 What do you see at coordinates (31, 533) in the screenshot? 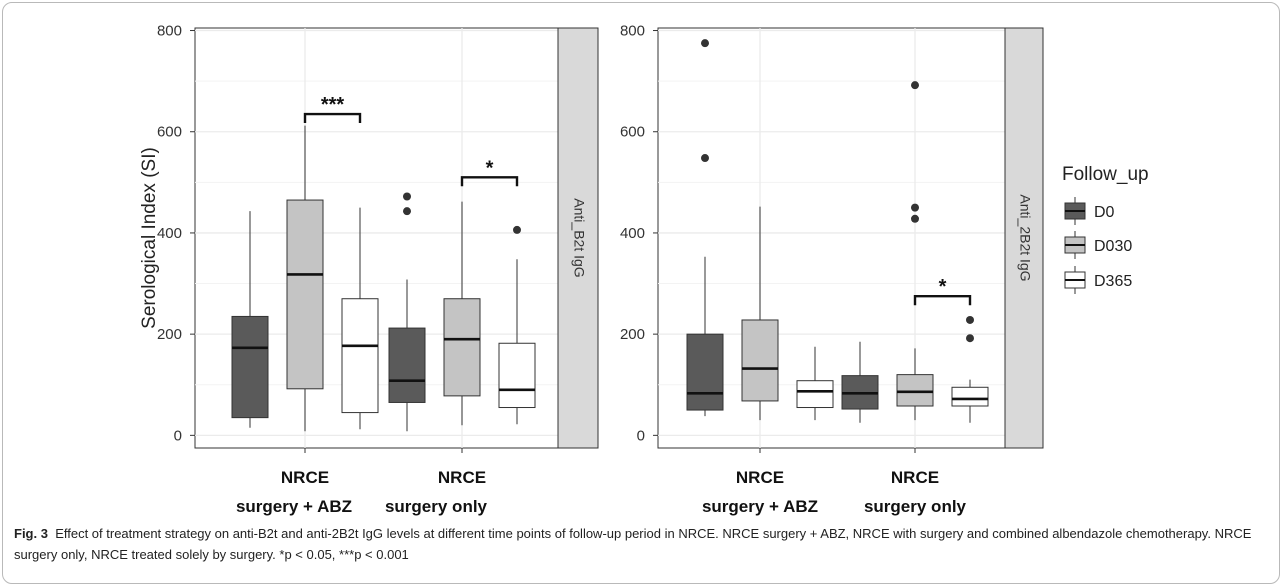
I see `caption-fig-label: Fig. 3` at bounding box center [31, 533].